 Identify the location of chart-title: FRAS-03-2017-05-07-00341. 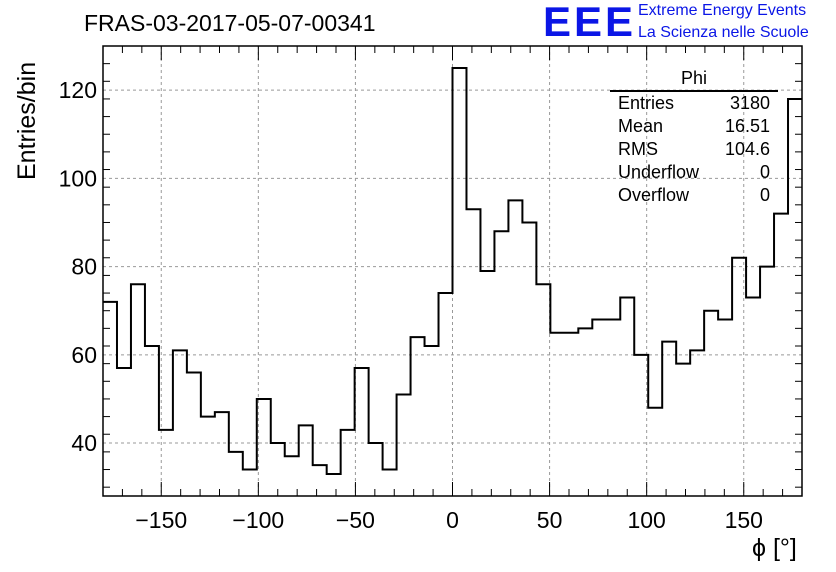
(230, 23).